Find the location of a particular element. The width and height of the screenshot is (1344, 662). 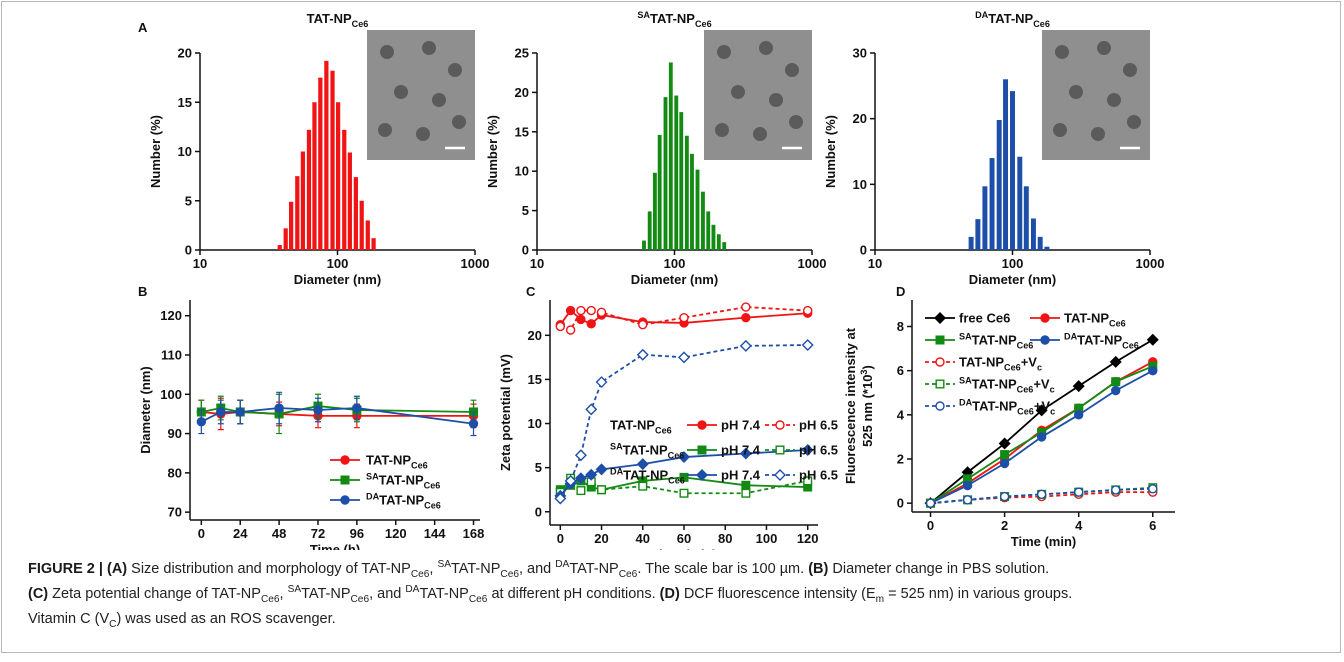

caption-text: Diameter change in PBS solution. is located at coordinates (939, 569).